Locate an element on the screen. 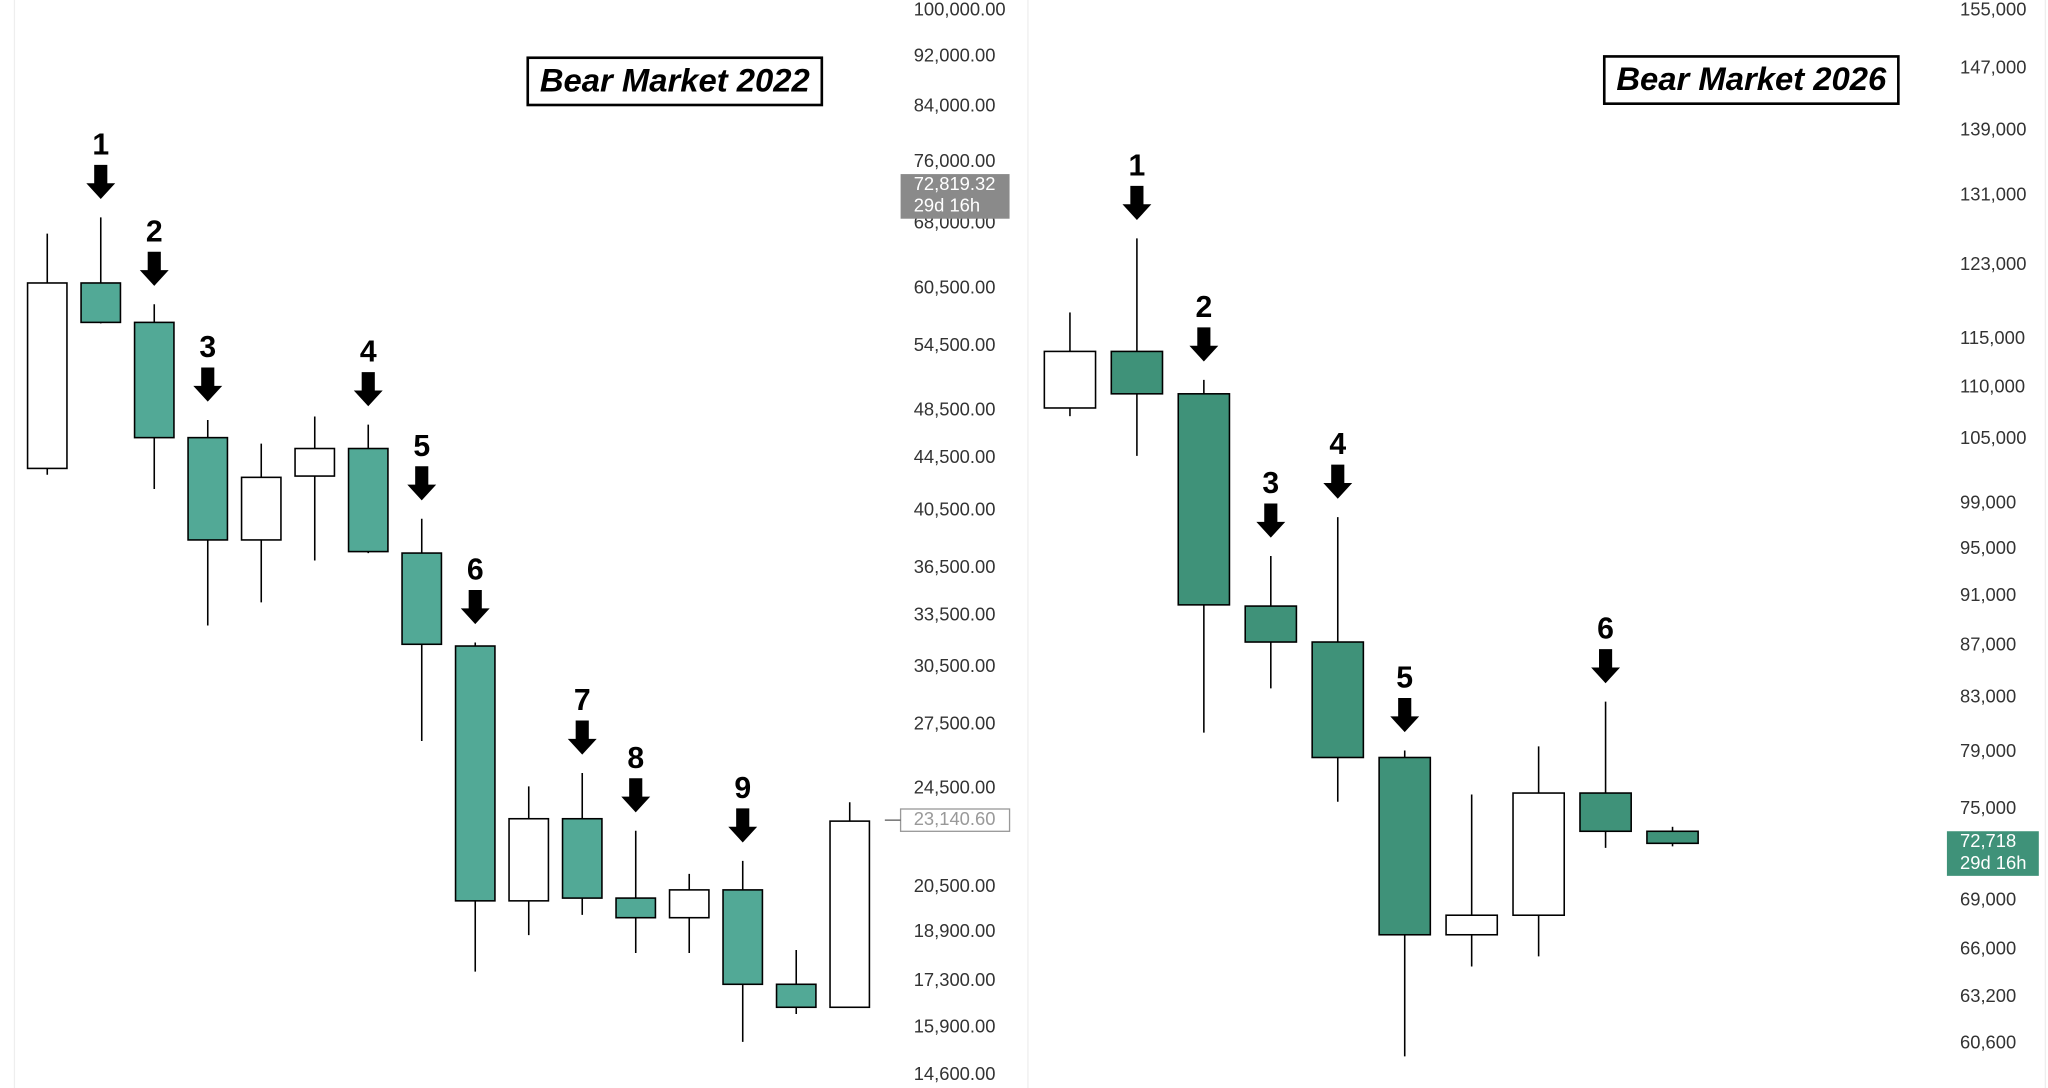 This screenshot has height=1088, width=2048. price-tag-label: 72,819.32 is located at coordinates (955, 183).